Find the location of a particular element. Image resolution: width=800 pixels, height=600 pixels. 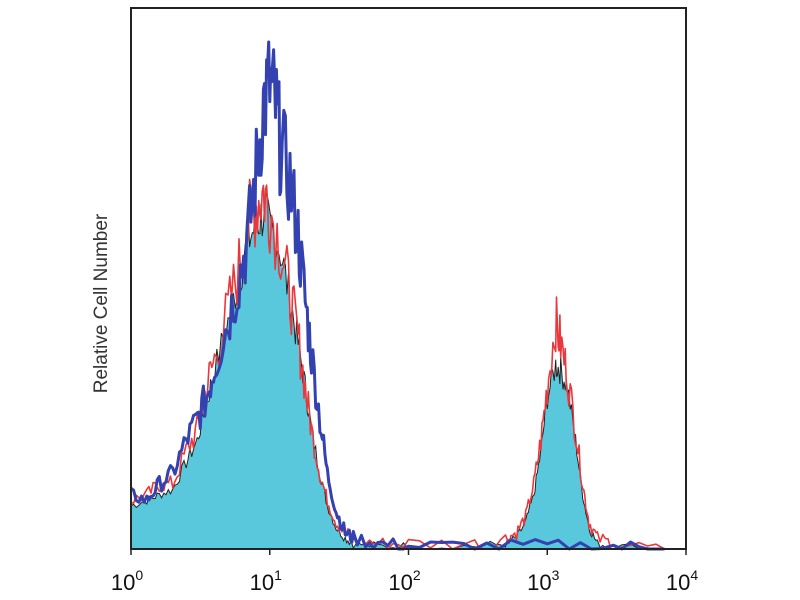

x-tick-label-2: 10² is located at coordinates (404, 581).